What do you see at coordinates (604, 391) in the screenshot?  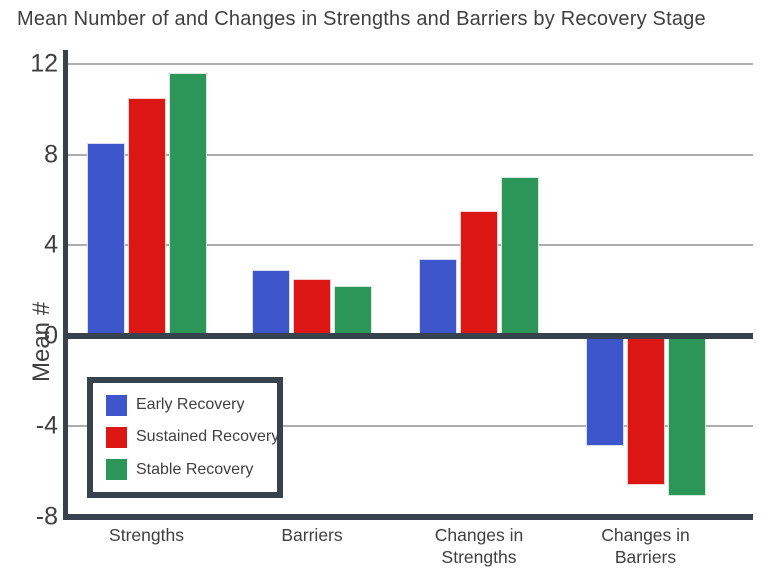 I see `bar-early-recovery-changes-in-barriers` at bounding box center [604, 391].